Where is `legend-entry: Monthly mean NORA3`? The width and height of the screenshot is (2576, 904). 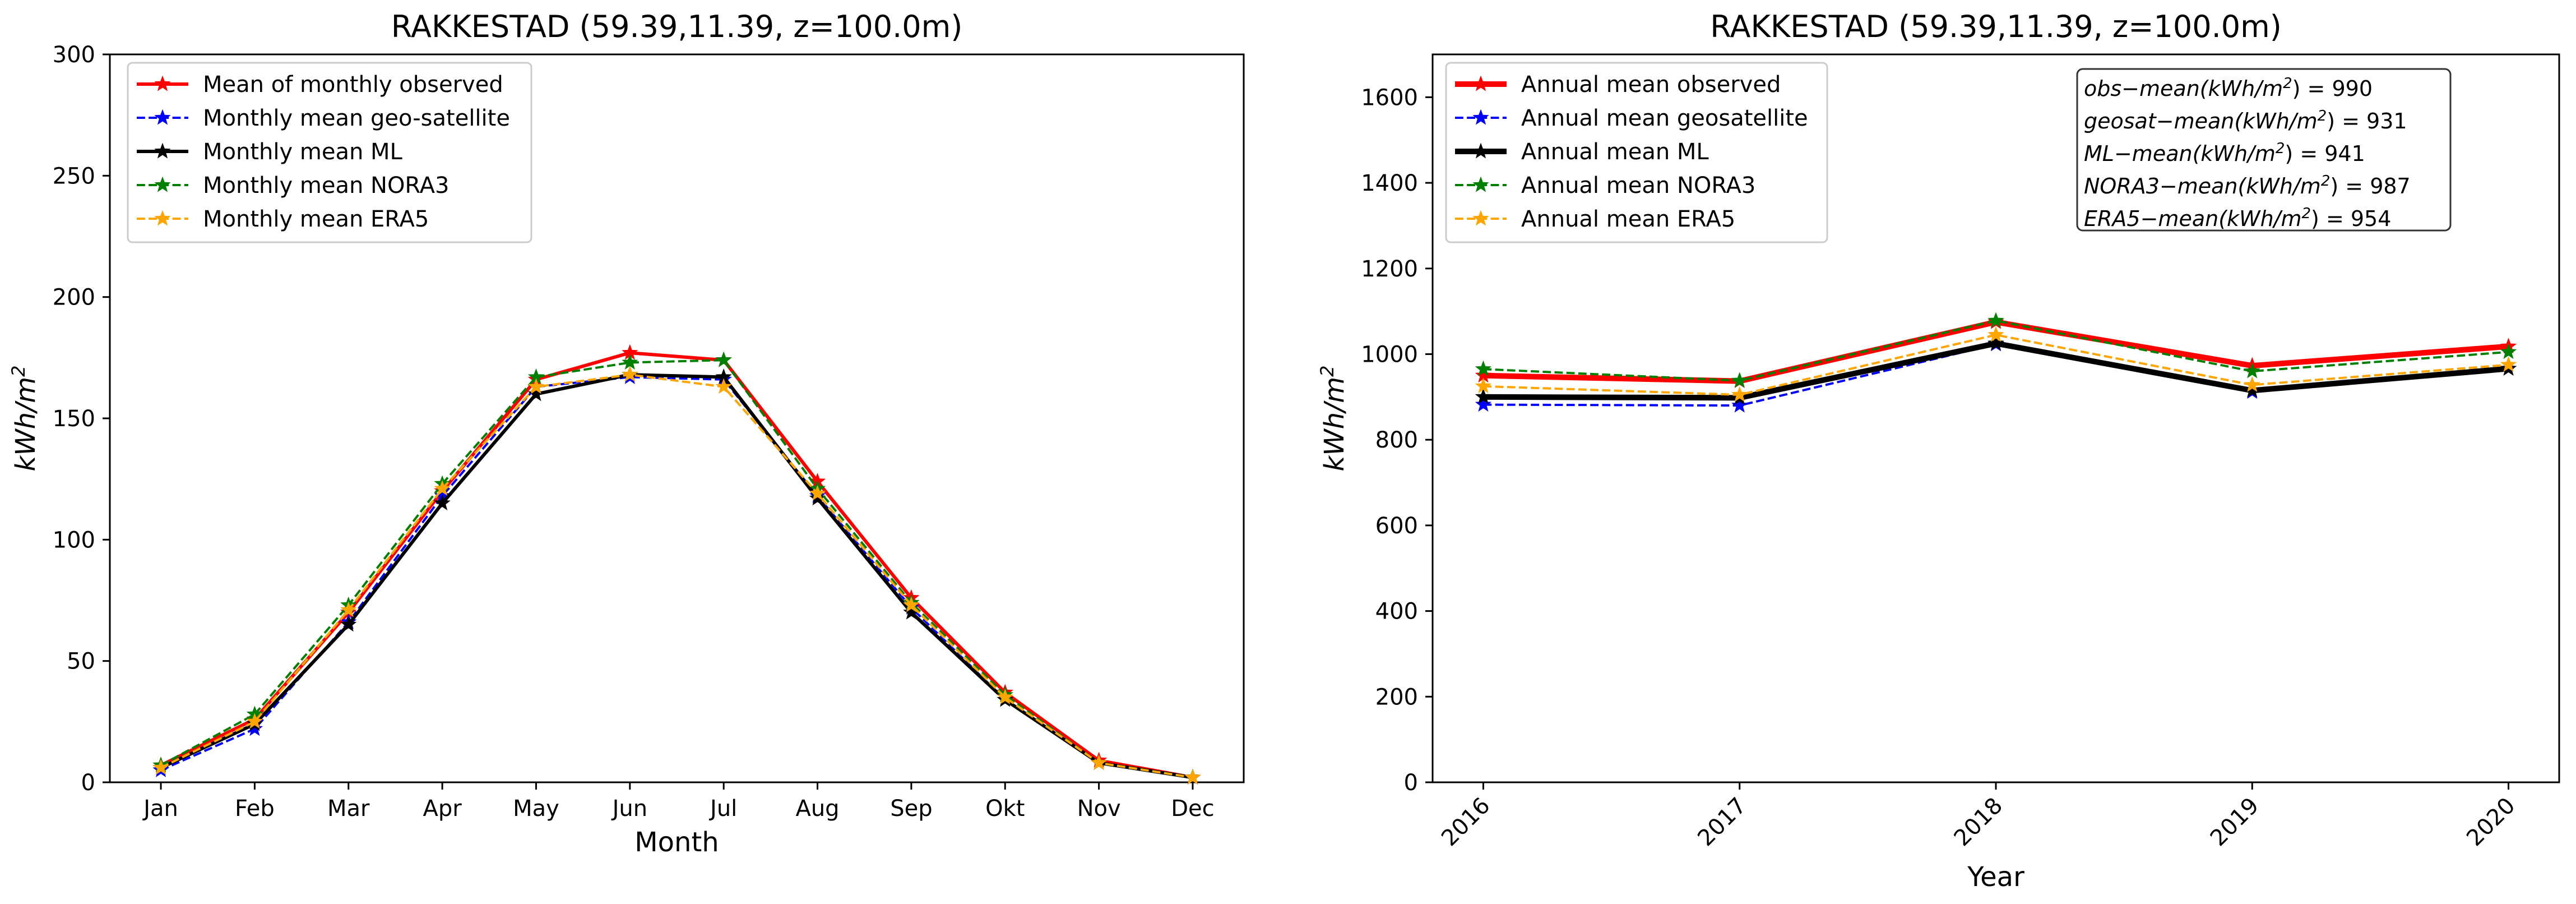 legend-entry: Monthly mean NORA3 is located at coordinates (293, 186).